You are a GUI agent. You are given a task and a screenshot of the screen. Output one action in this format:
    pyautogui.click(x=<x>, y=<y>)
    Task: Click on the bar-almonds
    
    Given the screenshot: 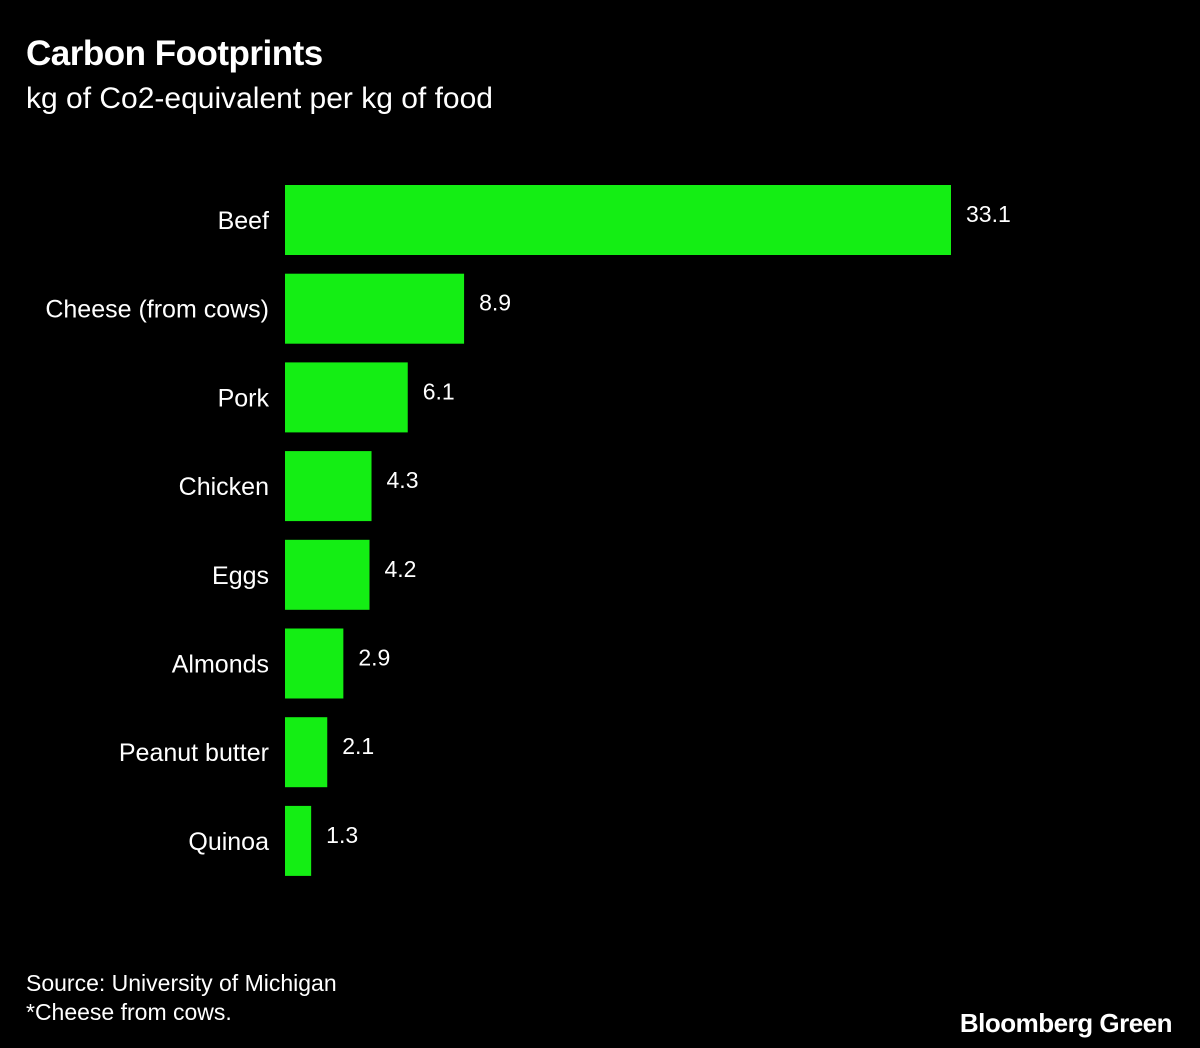 What is the action you would take?
    pyautogui.click(x=314, y=663)
    